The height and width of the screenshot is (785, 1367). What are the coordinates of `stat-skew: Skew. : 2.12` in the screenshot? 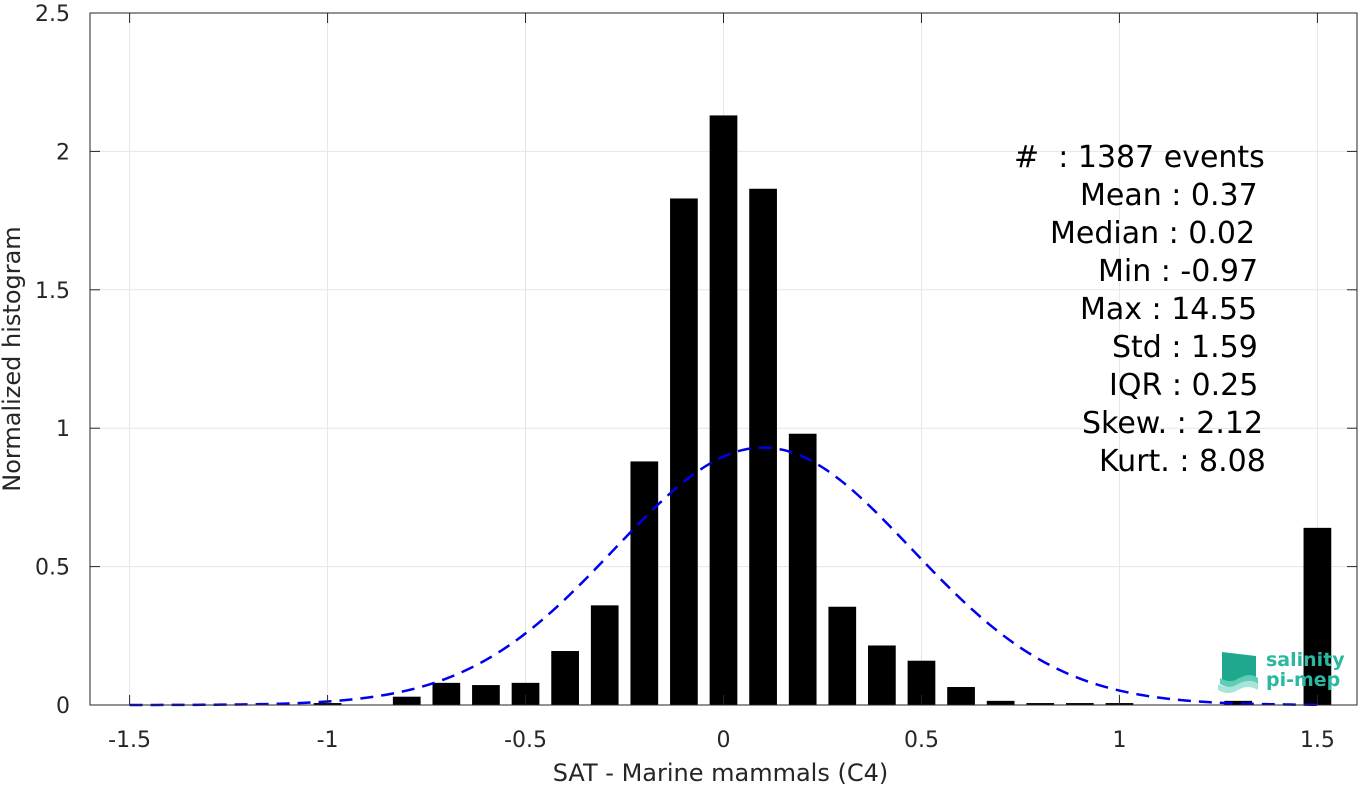 It's located at (1173, 423).